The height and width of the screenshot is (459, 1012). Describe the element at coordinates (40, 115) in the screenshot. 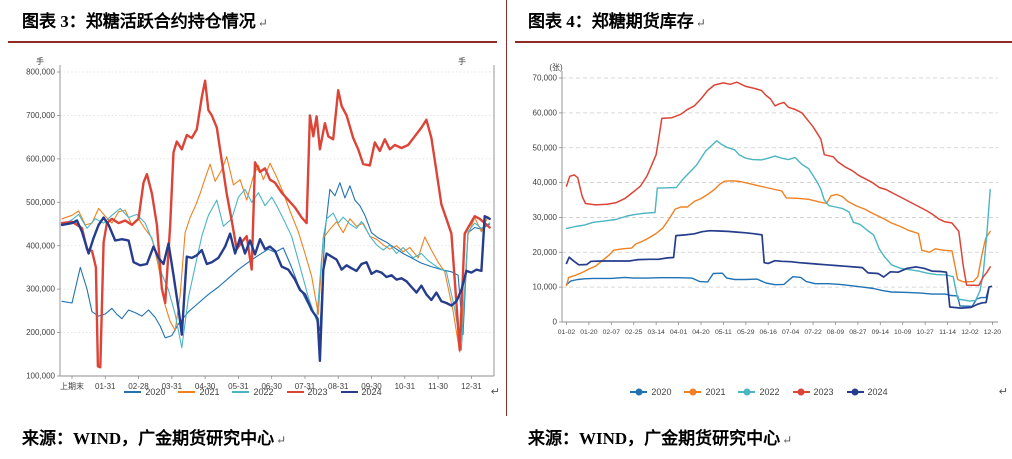

I see `y-tick-label: 700,000` at that location.